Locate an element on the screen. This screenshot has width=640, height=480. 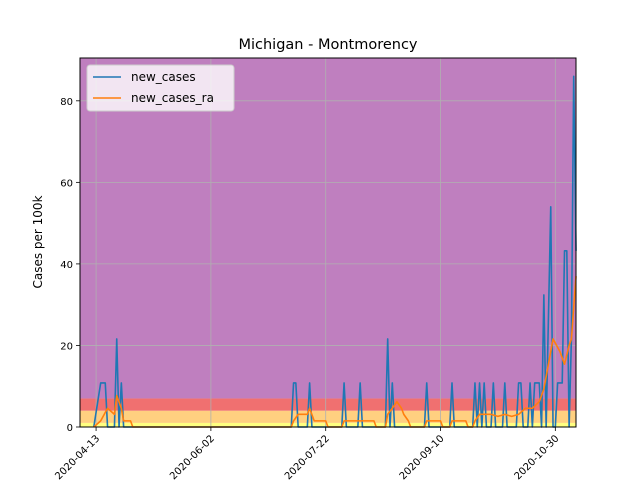
legend: new_cases new_cases_ra is located at coordinates (160, 88).